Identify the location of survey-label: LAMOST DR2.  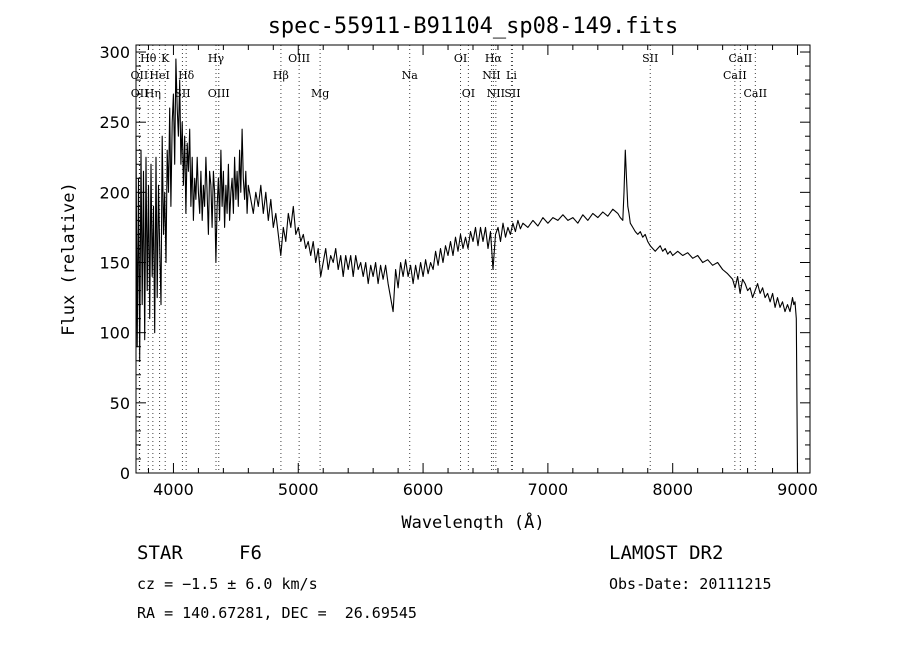
(666, 553).